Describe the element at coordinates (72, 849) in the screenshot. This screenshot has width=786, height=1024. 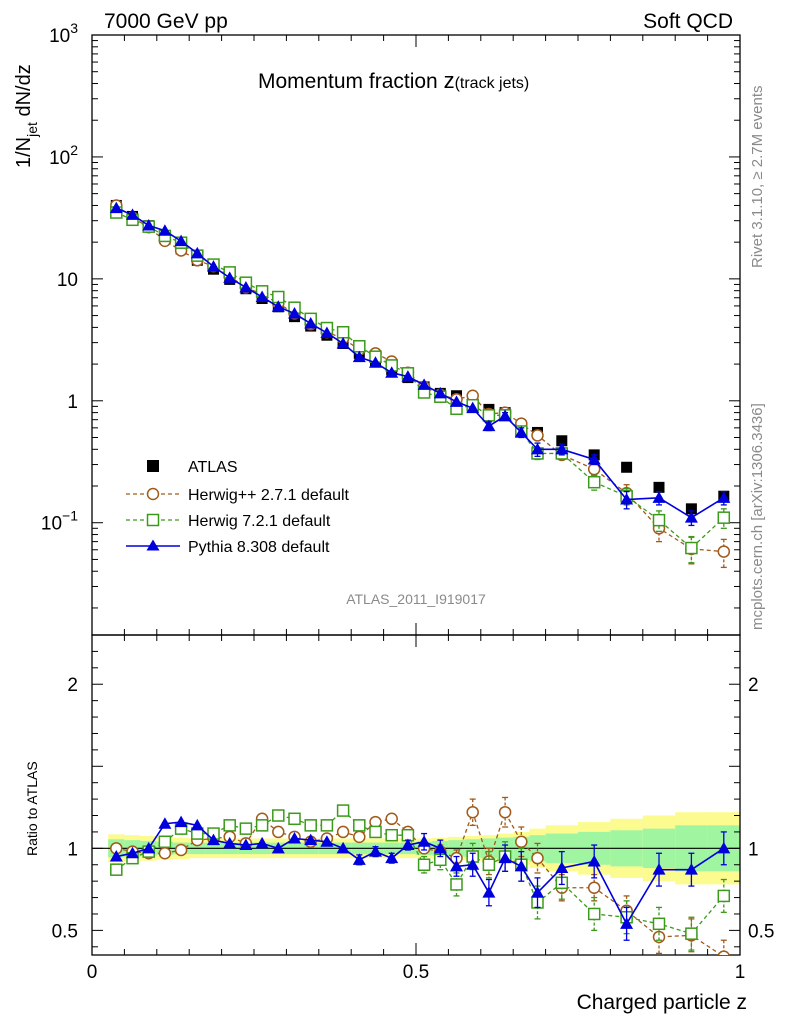
I see `ratio-y-tick-label: 1` at that location.